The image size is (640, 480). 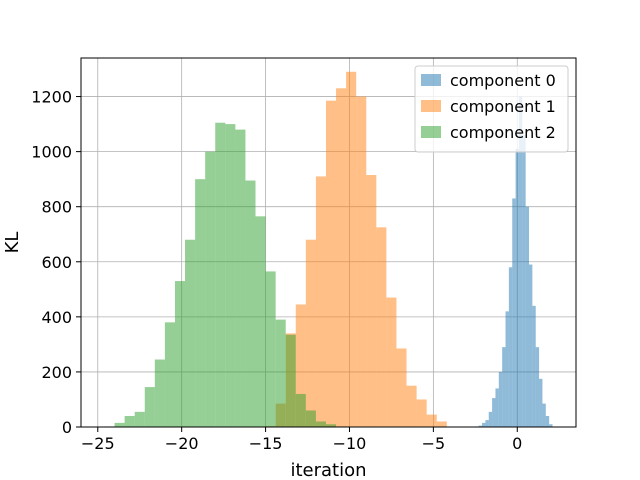 What do you see at coordinates (67, 427) in the screenshot?
I see `y-tick-label: 0` at bounding box center [67, 427].